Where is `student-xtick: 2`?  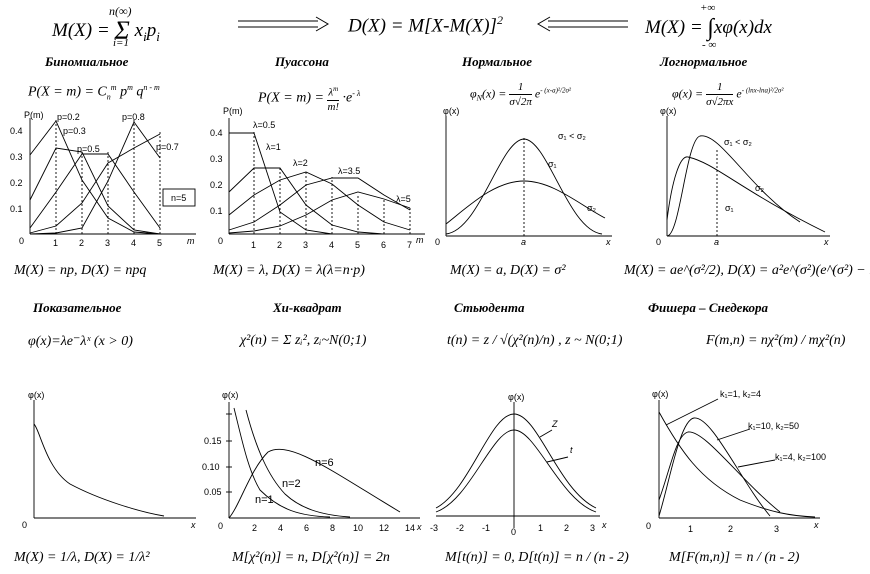
student-xtick: 2 is located at coordinates (566, 528).